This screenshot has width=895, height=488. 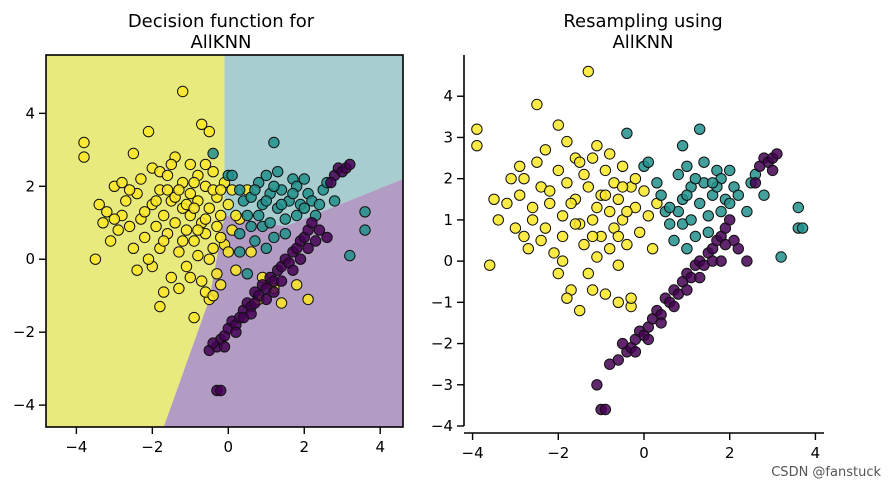 What do you see at coordinates (304, 447) in the screenshot?
I see `x-tick-label: 2` at bounding box center [304, 447].